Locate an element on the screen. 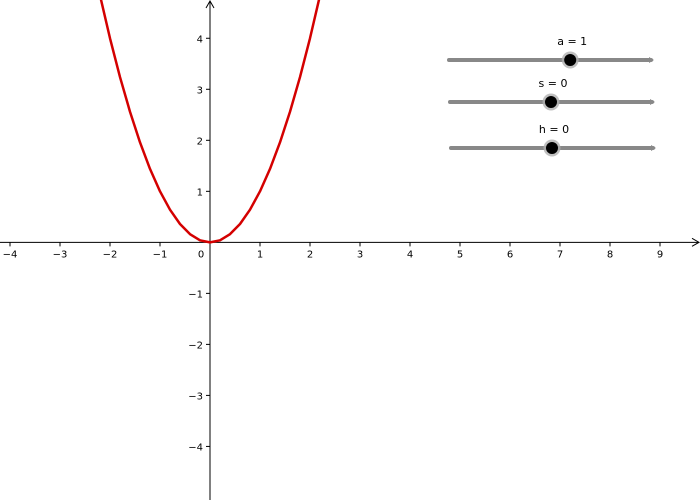  y-tick-label: −3 is located at coordinates (195, 396).